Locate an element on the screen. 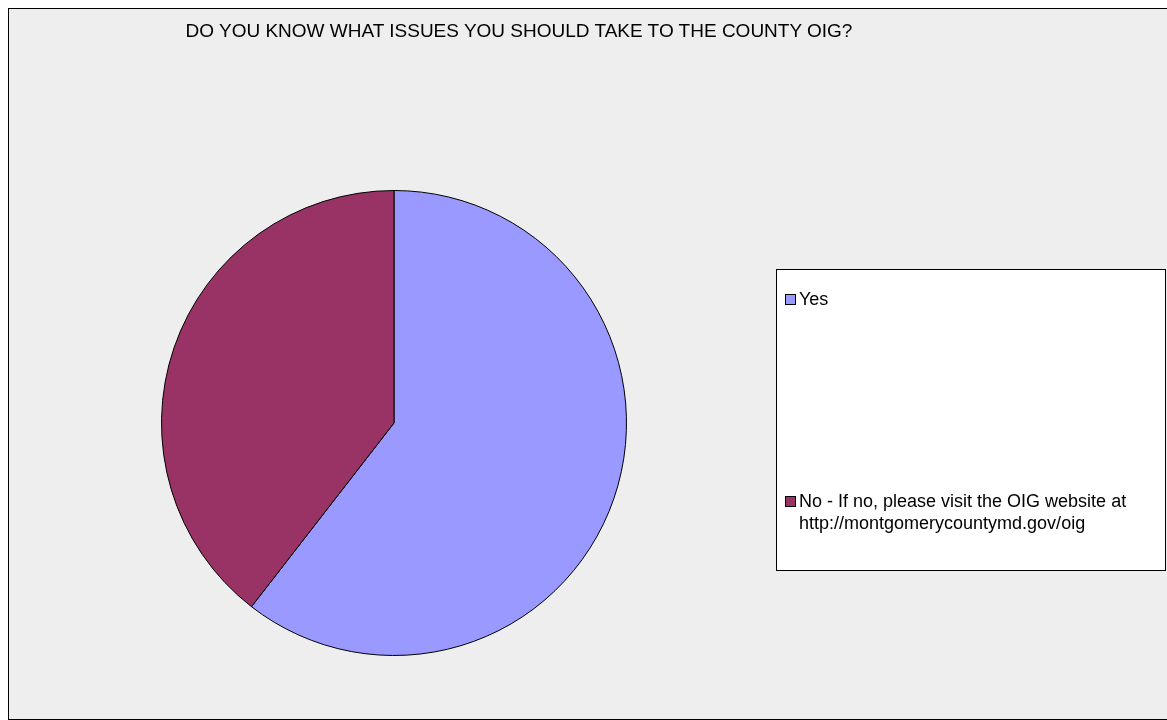 This screenshot has height=720, width=1167. chart-title: DO YOU KNOW WHAT ISSUES YOU SHOULD TAKE TO THE COUNTY OIG? is located at coordinates (519, 31).